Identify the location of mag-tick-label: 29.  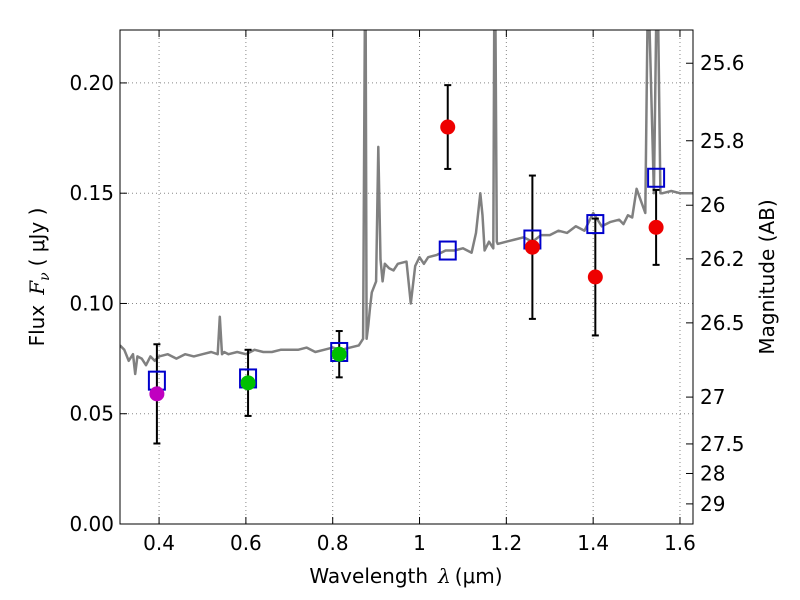
(712, 504).